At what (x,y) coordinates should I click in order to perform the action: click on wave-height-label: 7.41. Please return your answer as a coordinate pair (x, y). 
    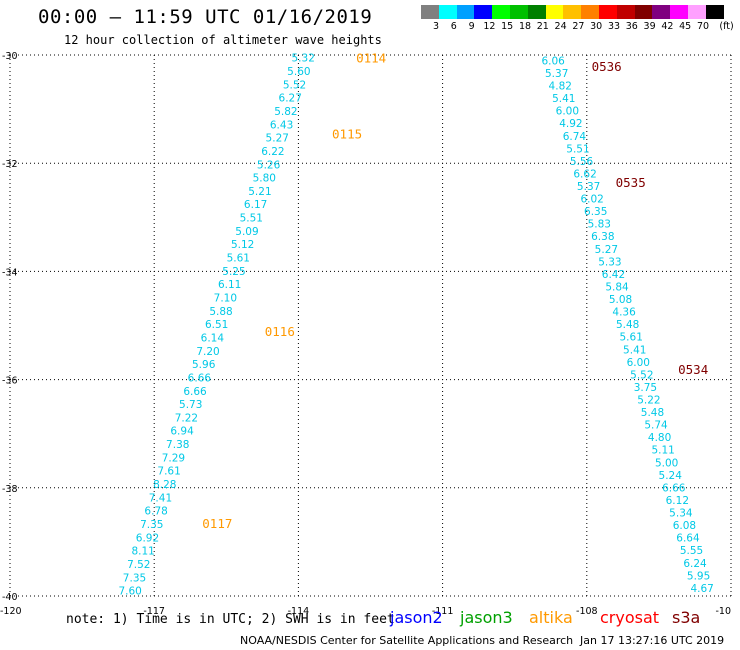
    Looking at the image, I should click on (160, 498).